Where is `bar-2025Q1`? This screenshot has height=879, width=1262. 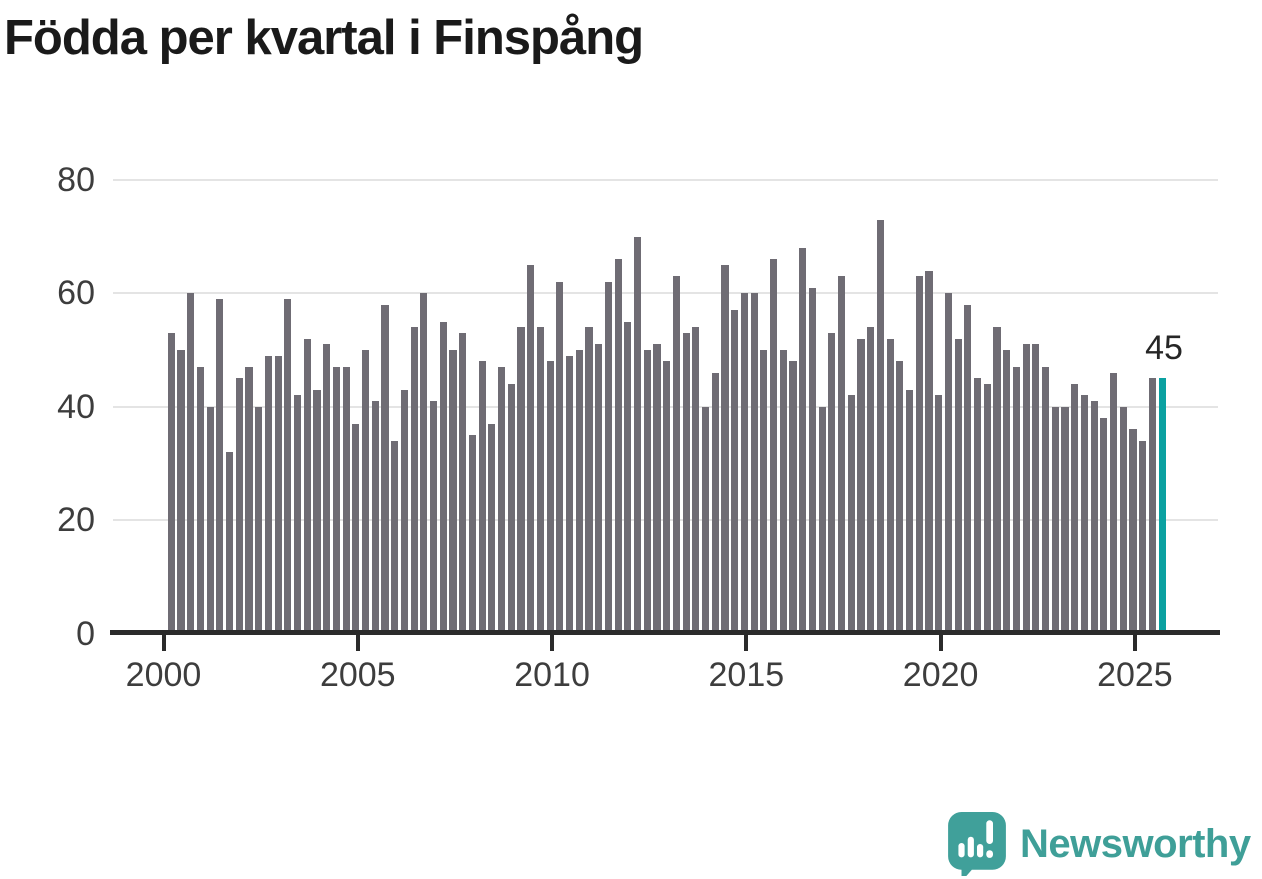 bar-2025Q1 is located at coordinates (1143, 536).